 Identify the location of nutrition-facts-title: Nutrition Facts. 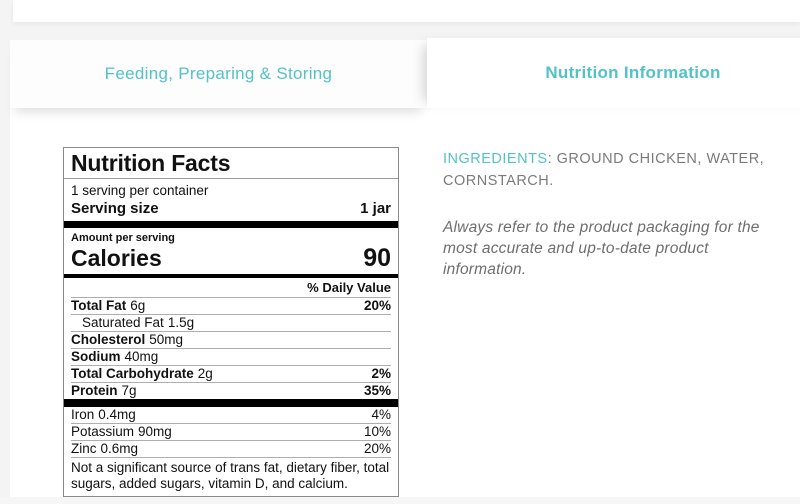
(231, 163).